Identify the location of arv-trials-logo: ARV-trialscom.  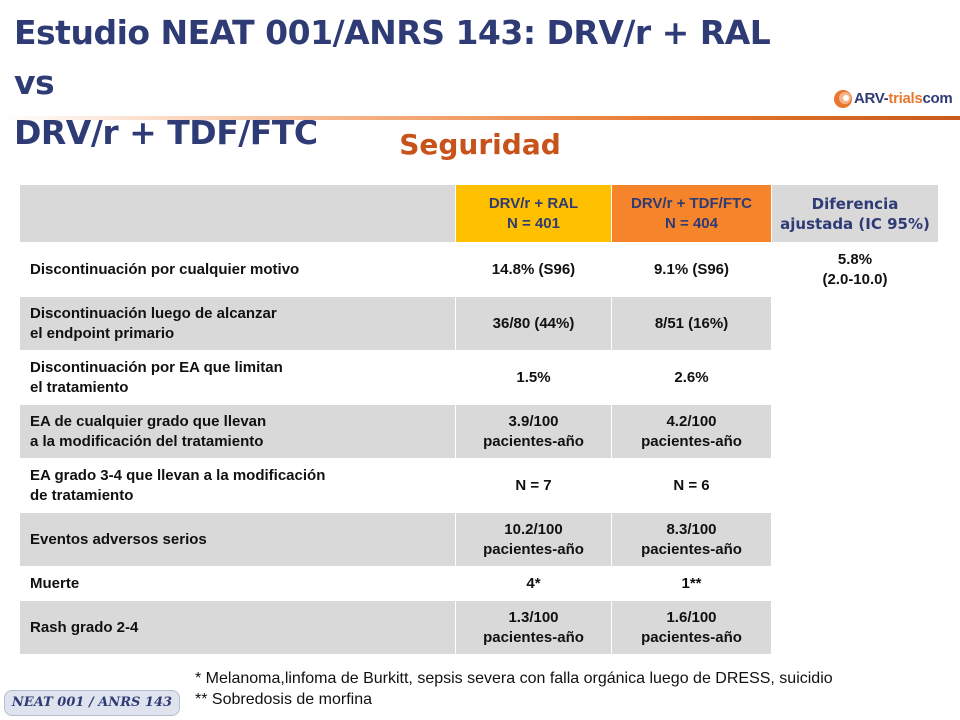
(894, 101).